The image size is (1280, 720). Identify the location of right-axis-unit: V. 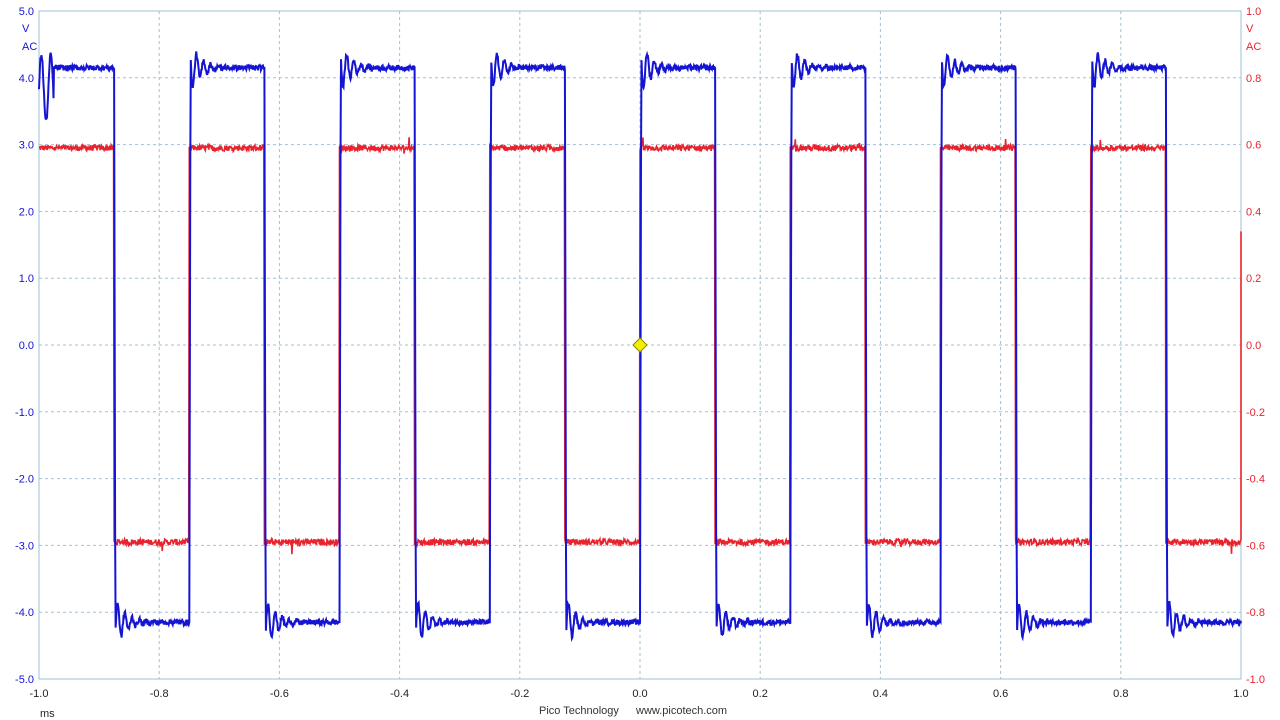
(1250, 29).